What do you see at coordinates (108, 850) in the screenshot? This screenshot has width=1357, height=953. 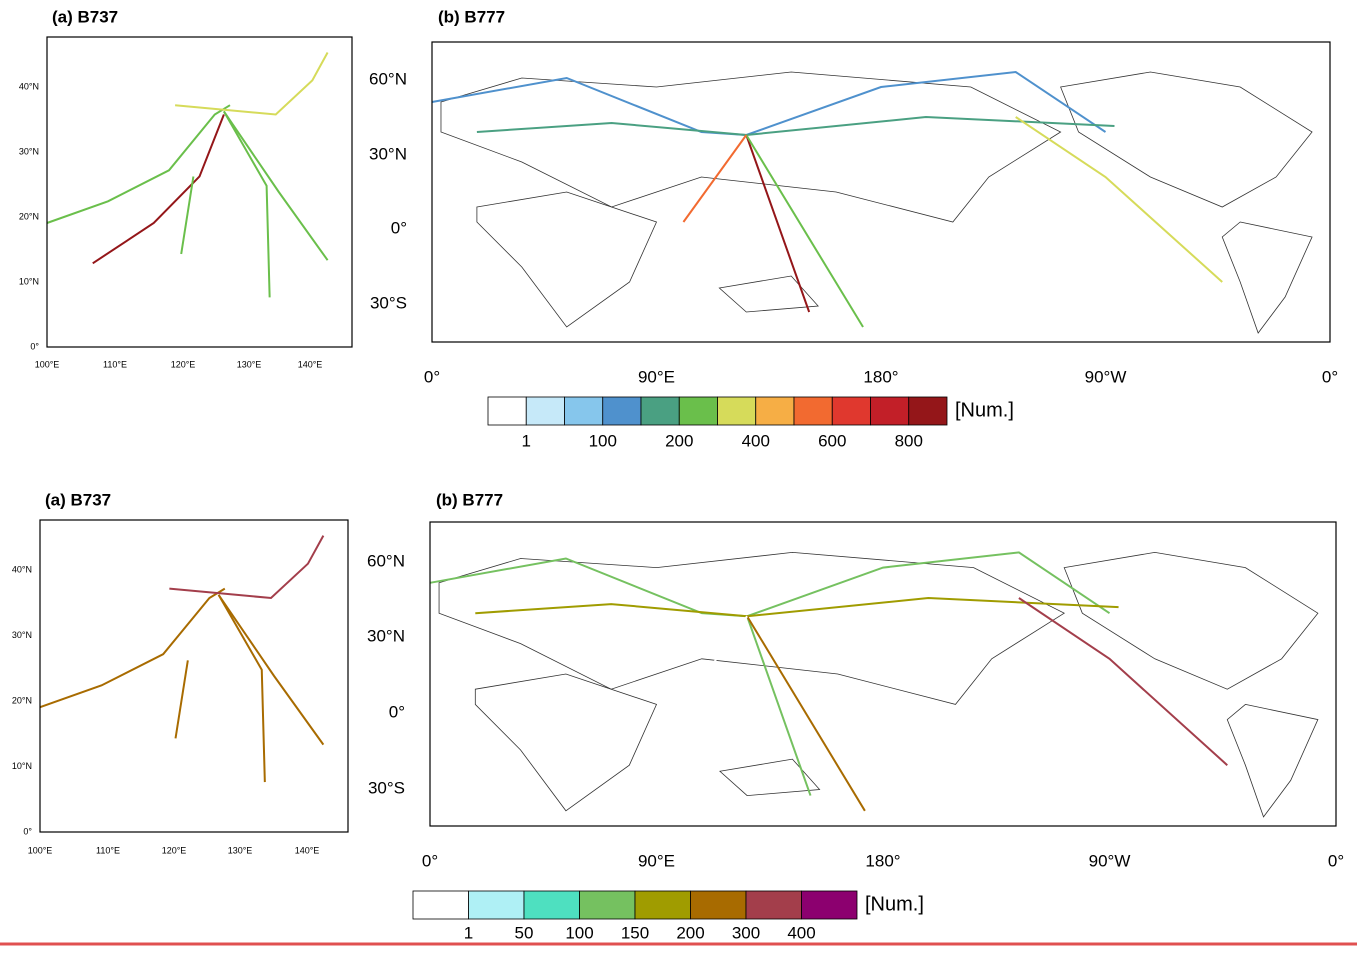 I see `x-tick-label: 110°E` at bounding box center [108, 850].